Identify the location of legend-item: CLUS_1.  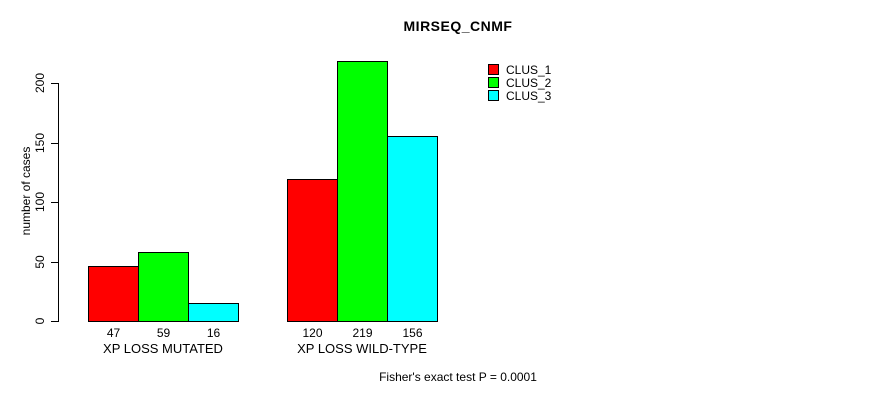
(520, 69).